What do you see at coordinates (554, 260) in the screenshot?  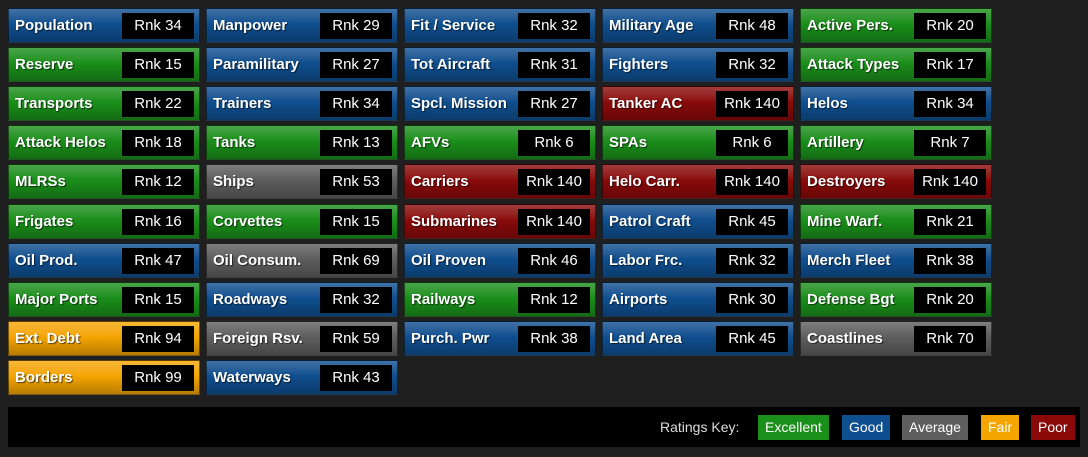 I see `stat-rank: Rnk 46` at bounding box center [554, 260].